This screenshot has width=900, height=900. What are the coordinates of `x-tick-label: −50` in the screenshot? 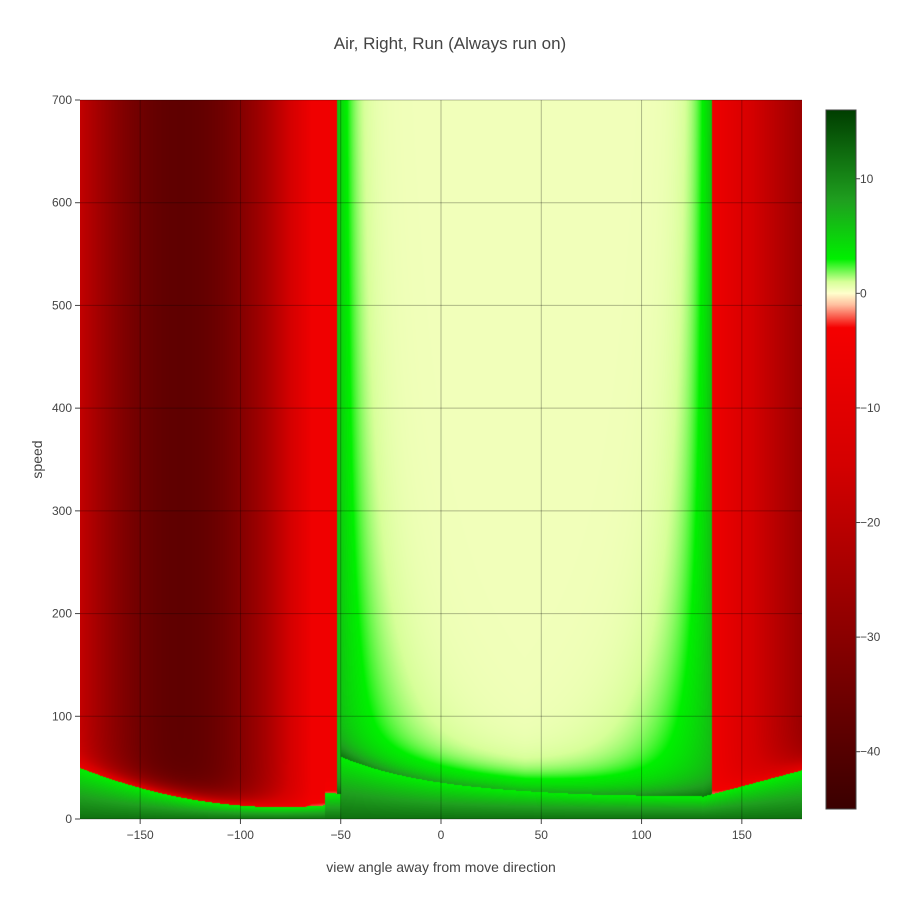 It's located at (341, 835).